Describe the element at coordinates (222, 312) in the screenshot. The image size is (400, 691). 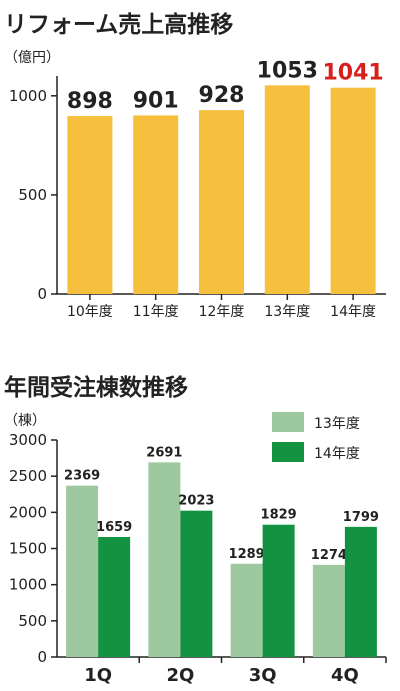
I see `chart1-xtick-label: 12年度` at that location.